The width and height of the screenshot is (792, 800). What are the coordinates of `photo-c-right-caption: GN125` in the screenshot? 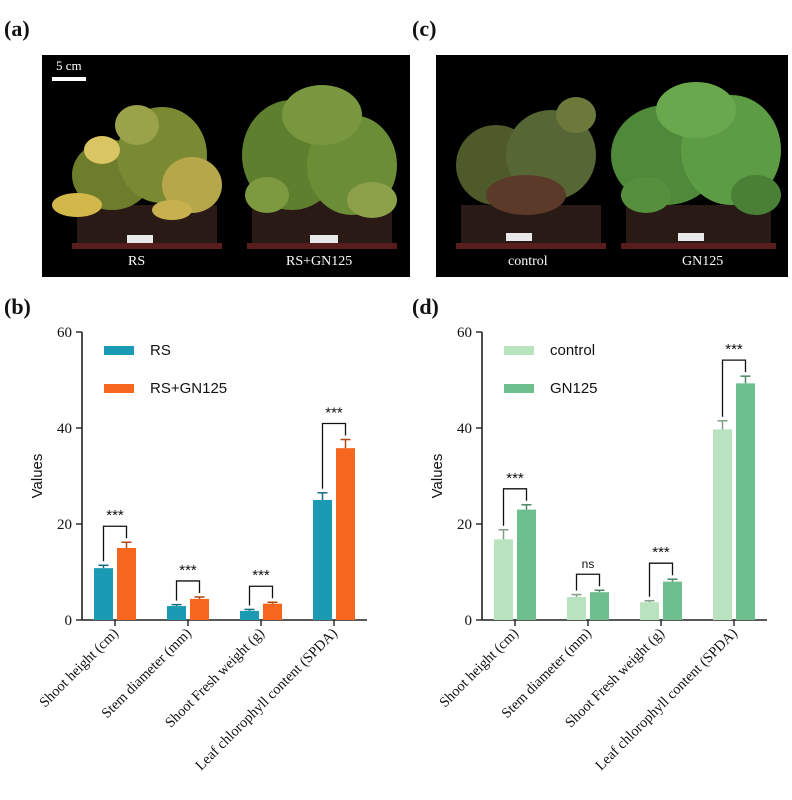 It's located at (703, 261).